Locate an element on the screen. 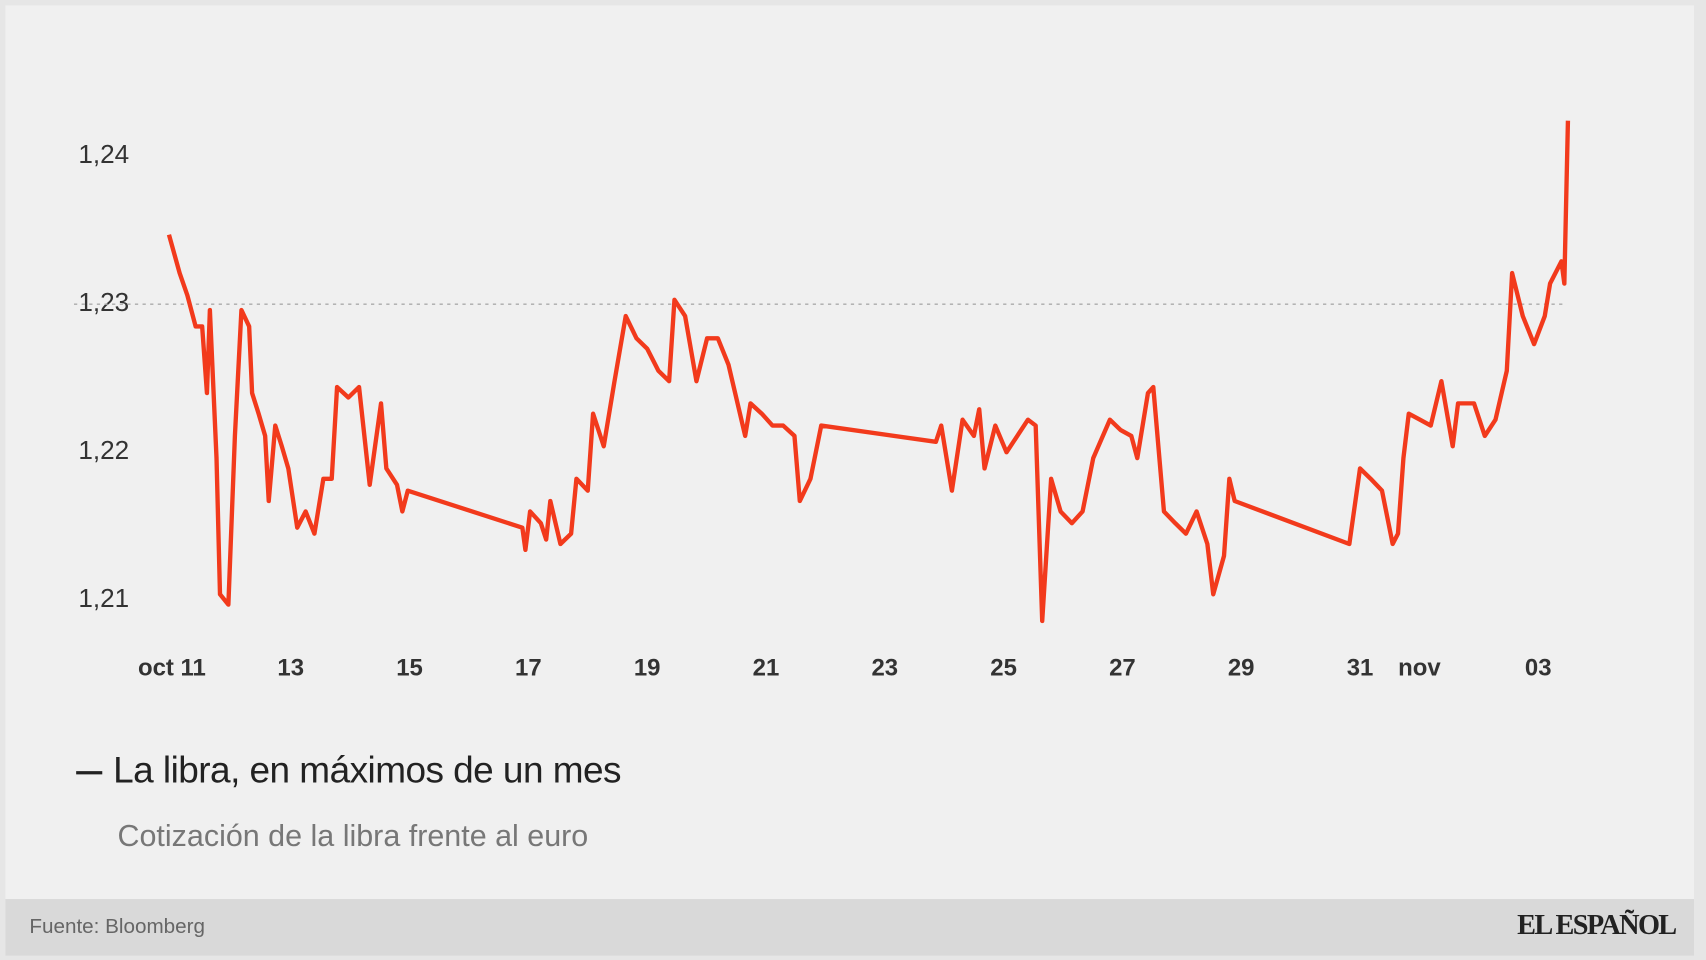 This screenshot has width=1706, height=960. brand: EL ESPAÑOL is located at coordinates (1596, 925).